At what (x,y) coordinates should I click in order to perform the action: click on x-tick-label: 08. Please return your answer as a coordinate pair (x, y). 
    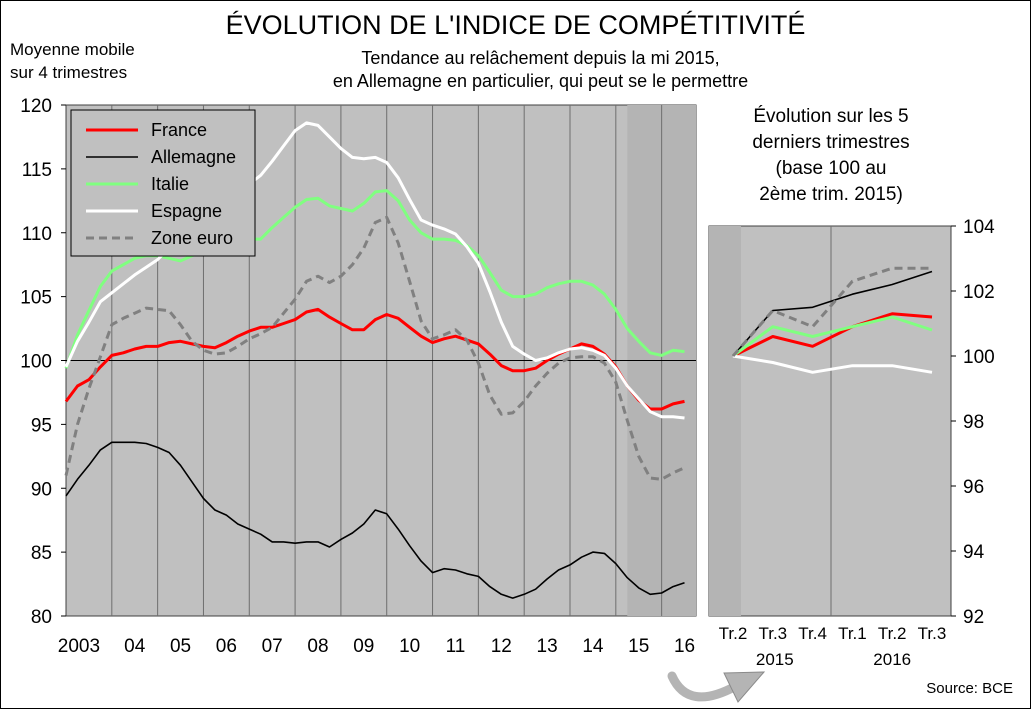
    Looking at the image, I should click on (317, 646).